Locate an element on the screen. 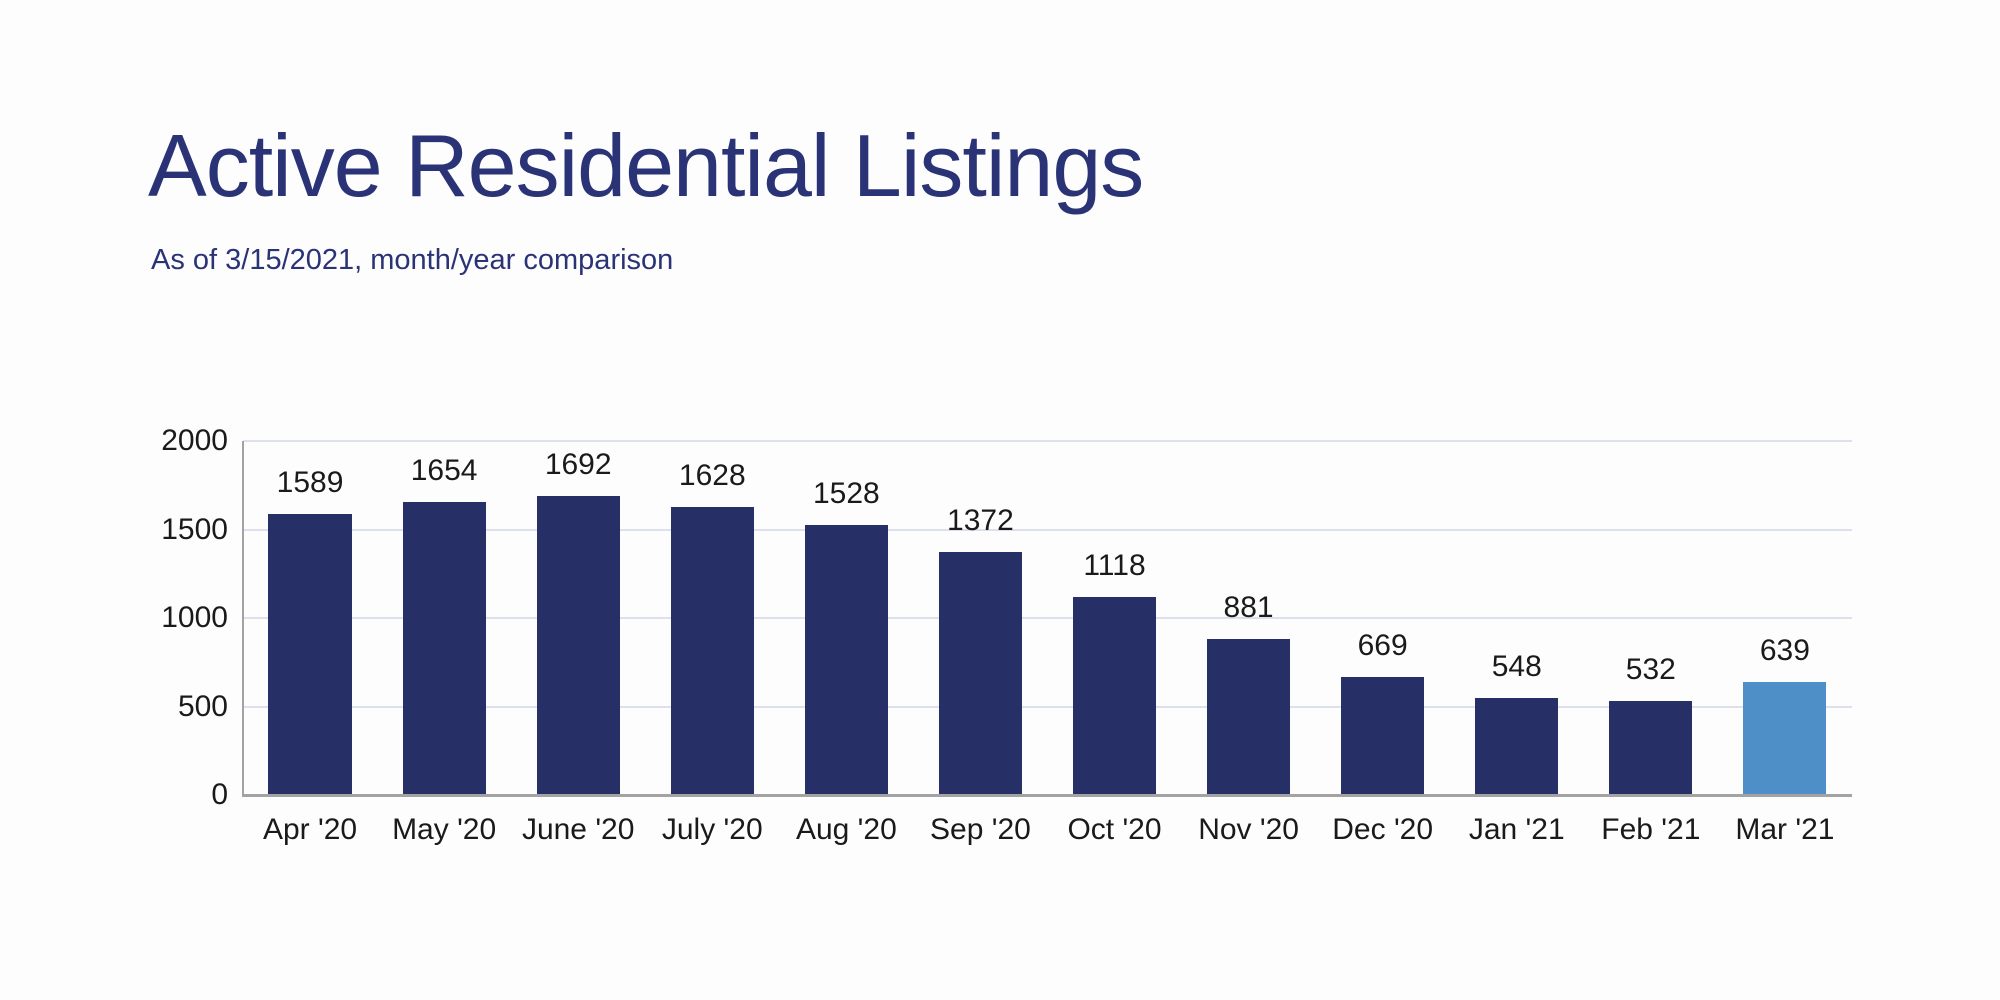  bar-mar-21: 639 is located at coordinates (1785, 714).